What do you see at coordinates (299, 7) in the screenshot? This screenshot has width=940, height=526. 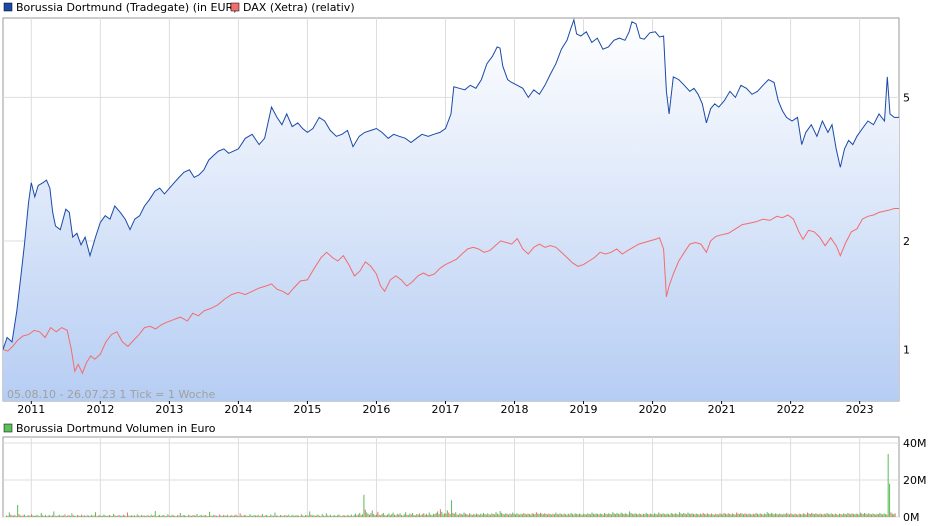 I see `legend-label-dax: DAX (Xetra) (relativ)` at bounding box center [299, 7].